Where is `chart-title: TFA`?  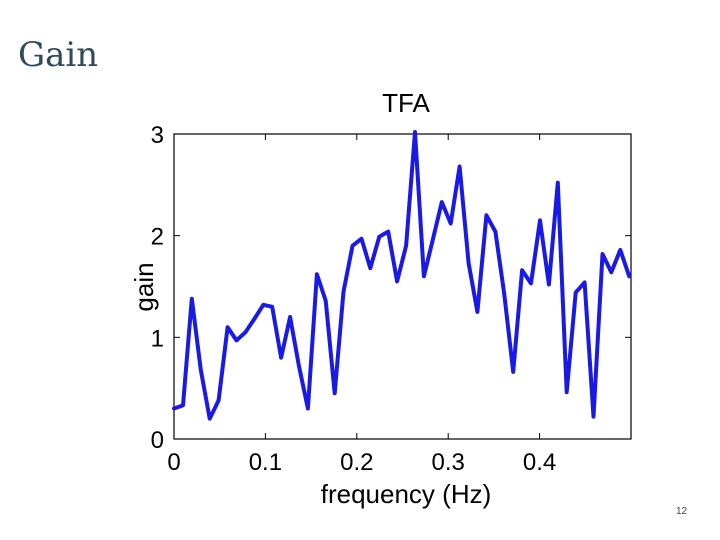 chart-title: TFA is located at coordinates (406, 103).